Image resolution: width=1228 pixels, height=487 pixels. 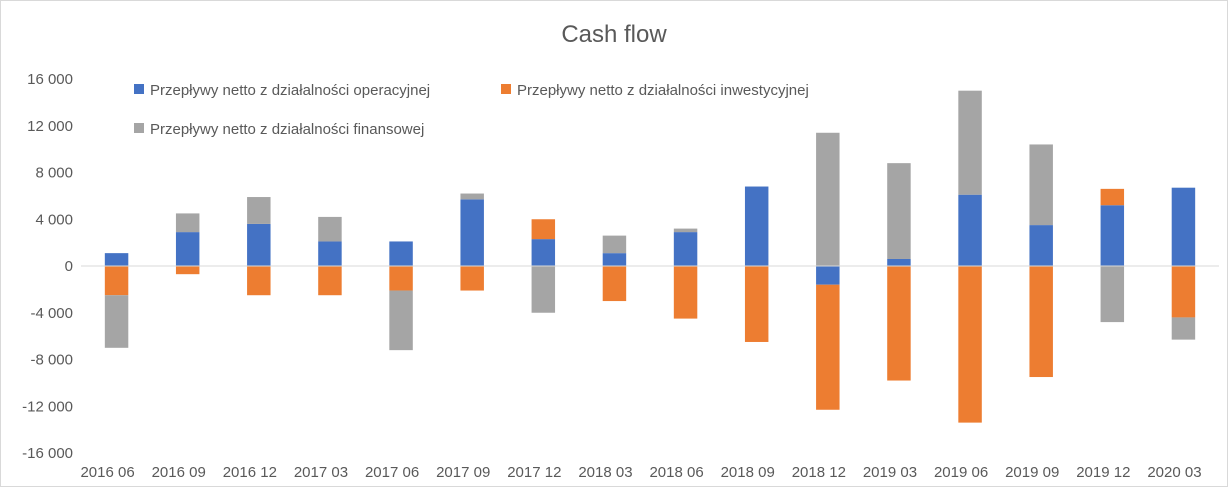 What do you see at coordinates (50, 79) in the screenshot?
I see `y-tick-label: 16 000` at bounding box center [50, 79].